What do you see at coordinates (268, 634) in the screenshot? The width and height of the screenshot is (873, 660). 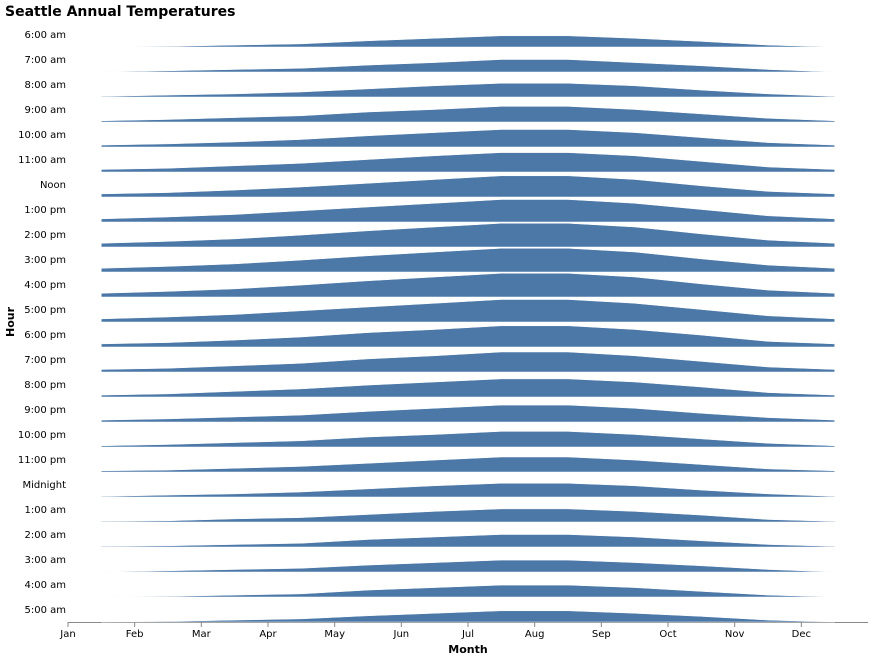 I see `x-tick-label: Apr` at bounding box center [268, 634].